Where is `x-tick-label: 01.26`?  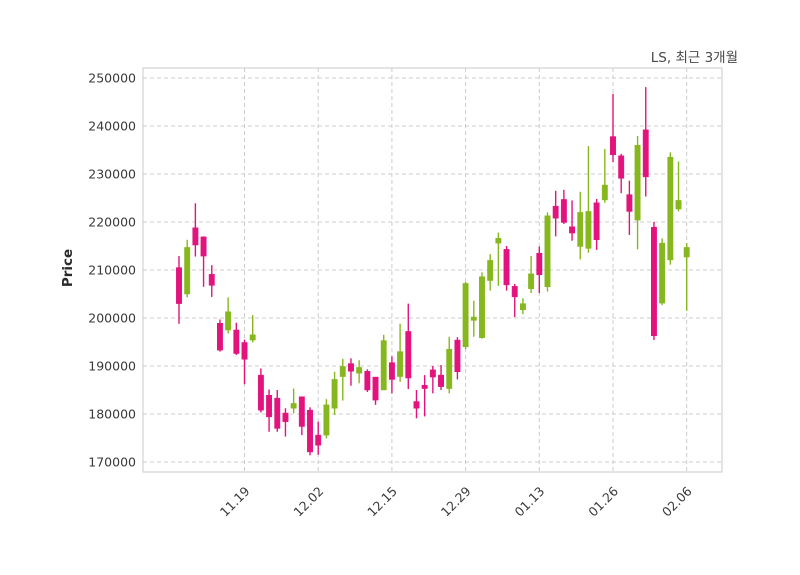
x-tick-label: 01.26 is located at coordinates (603, 501).